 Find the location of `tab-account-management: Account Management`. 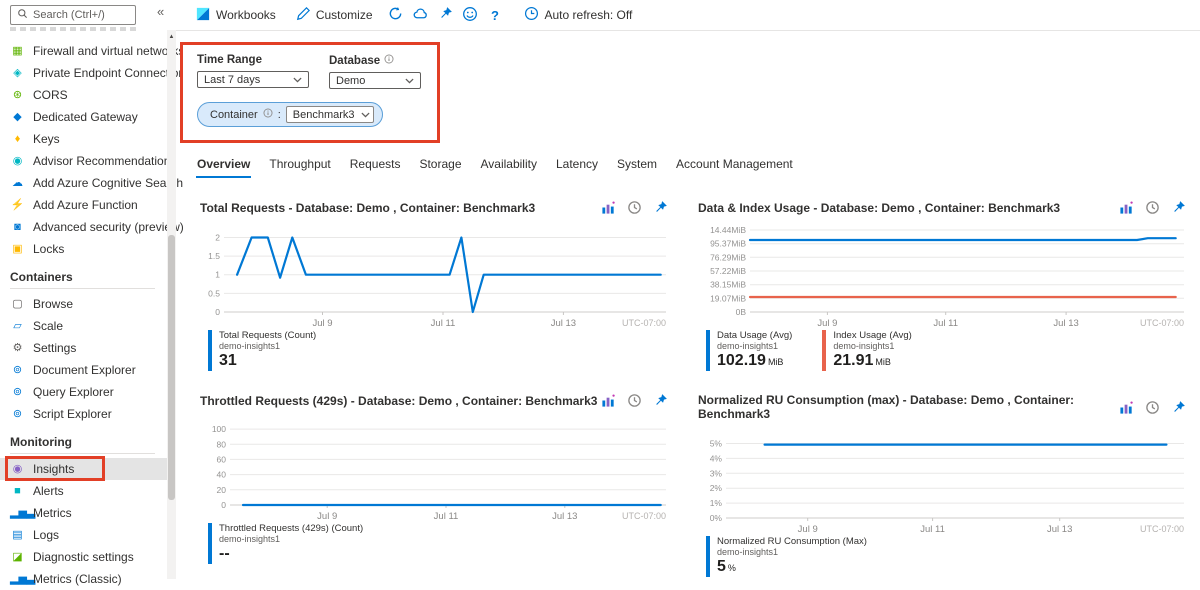

tab-account-management: Account Management is located at coordinates (734, 166).